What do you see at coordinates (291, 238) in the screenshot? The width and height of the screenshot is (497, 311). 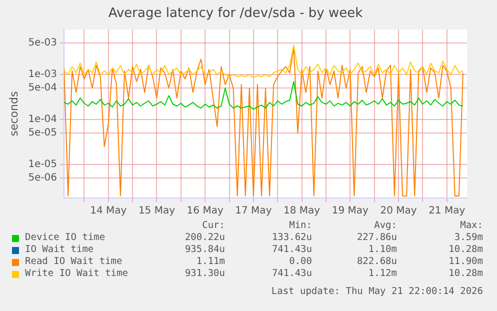 I see `text: 133.62u` at bounding box center [291, 238].